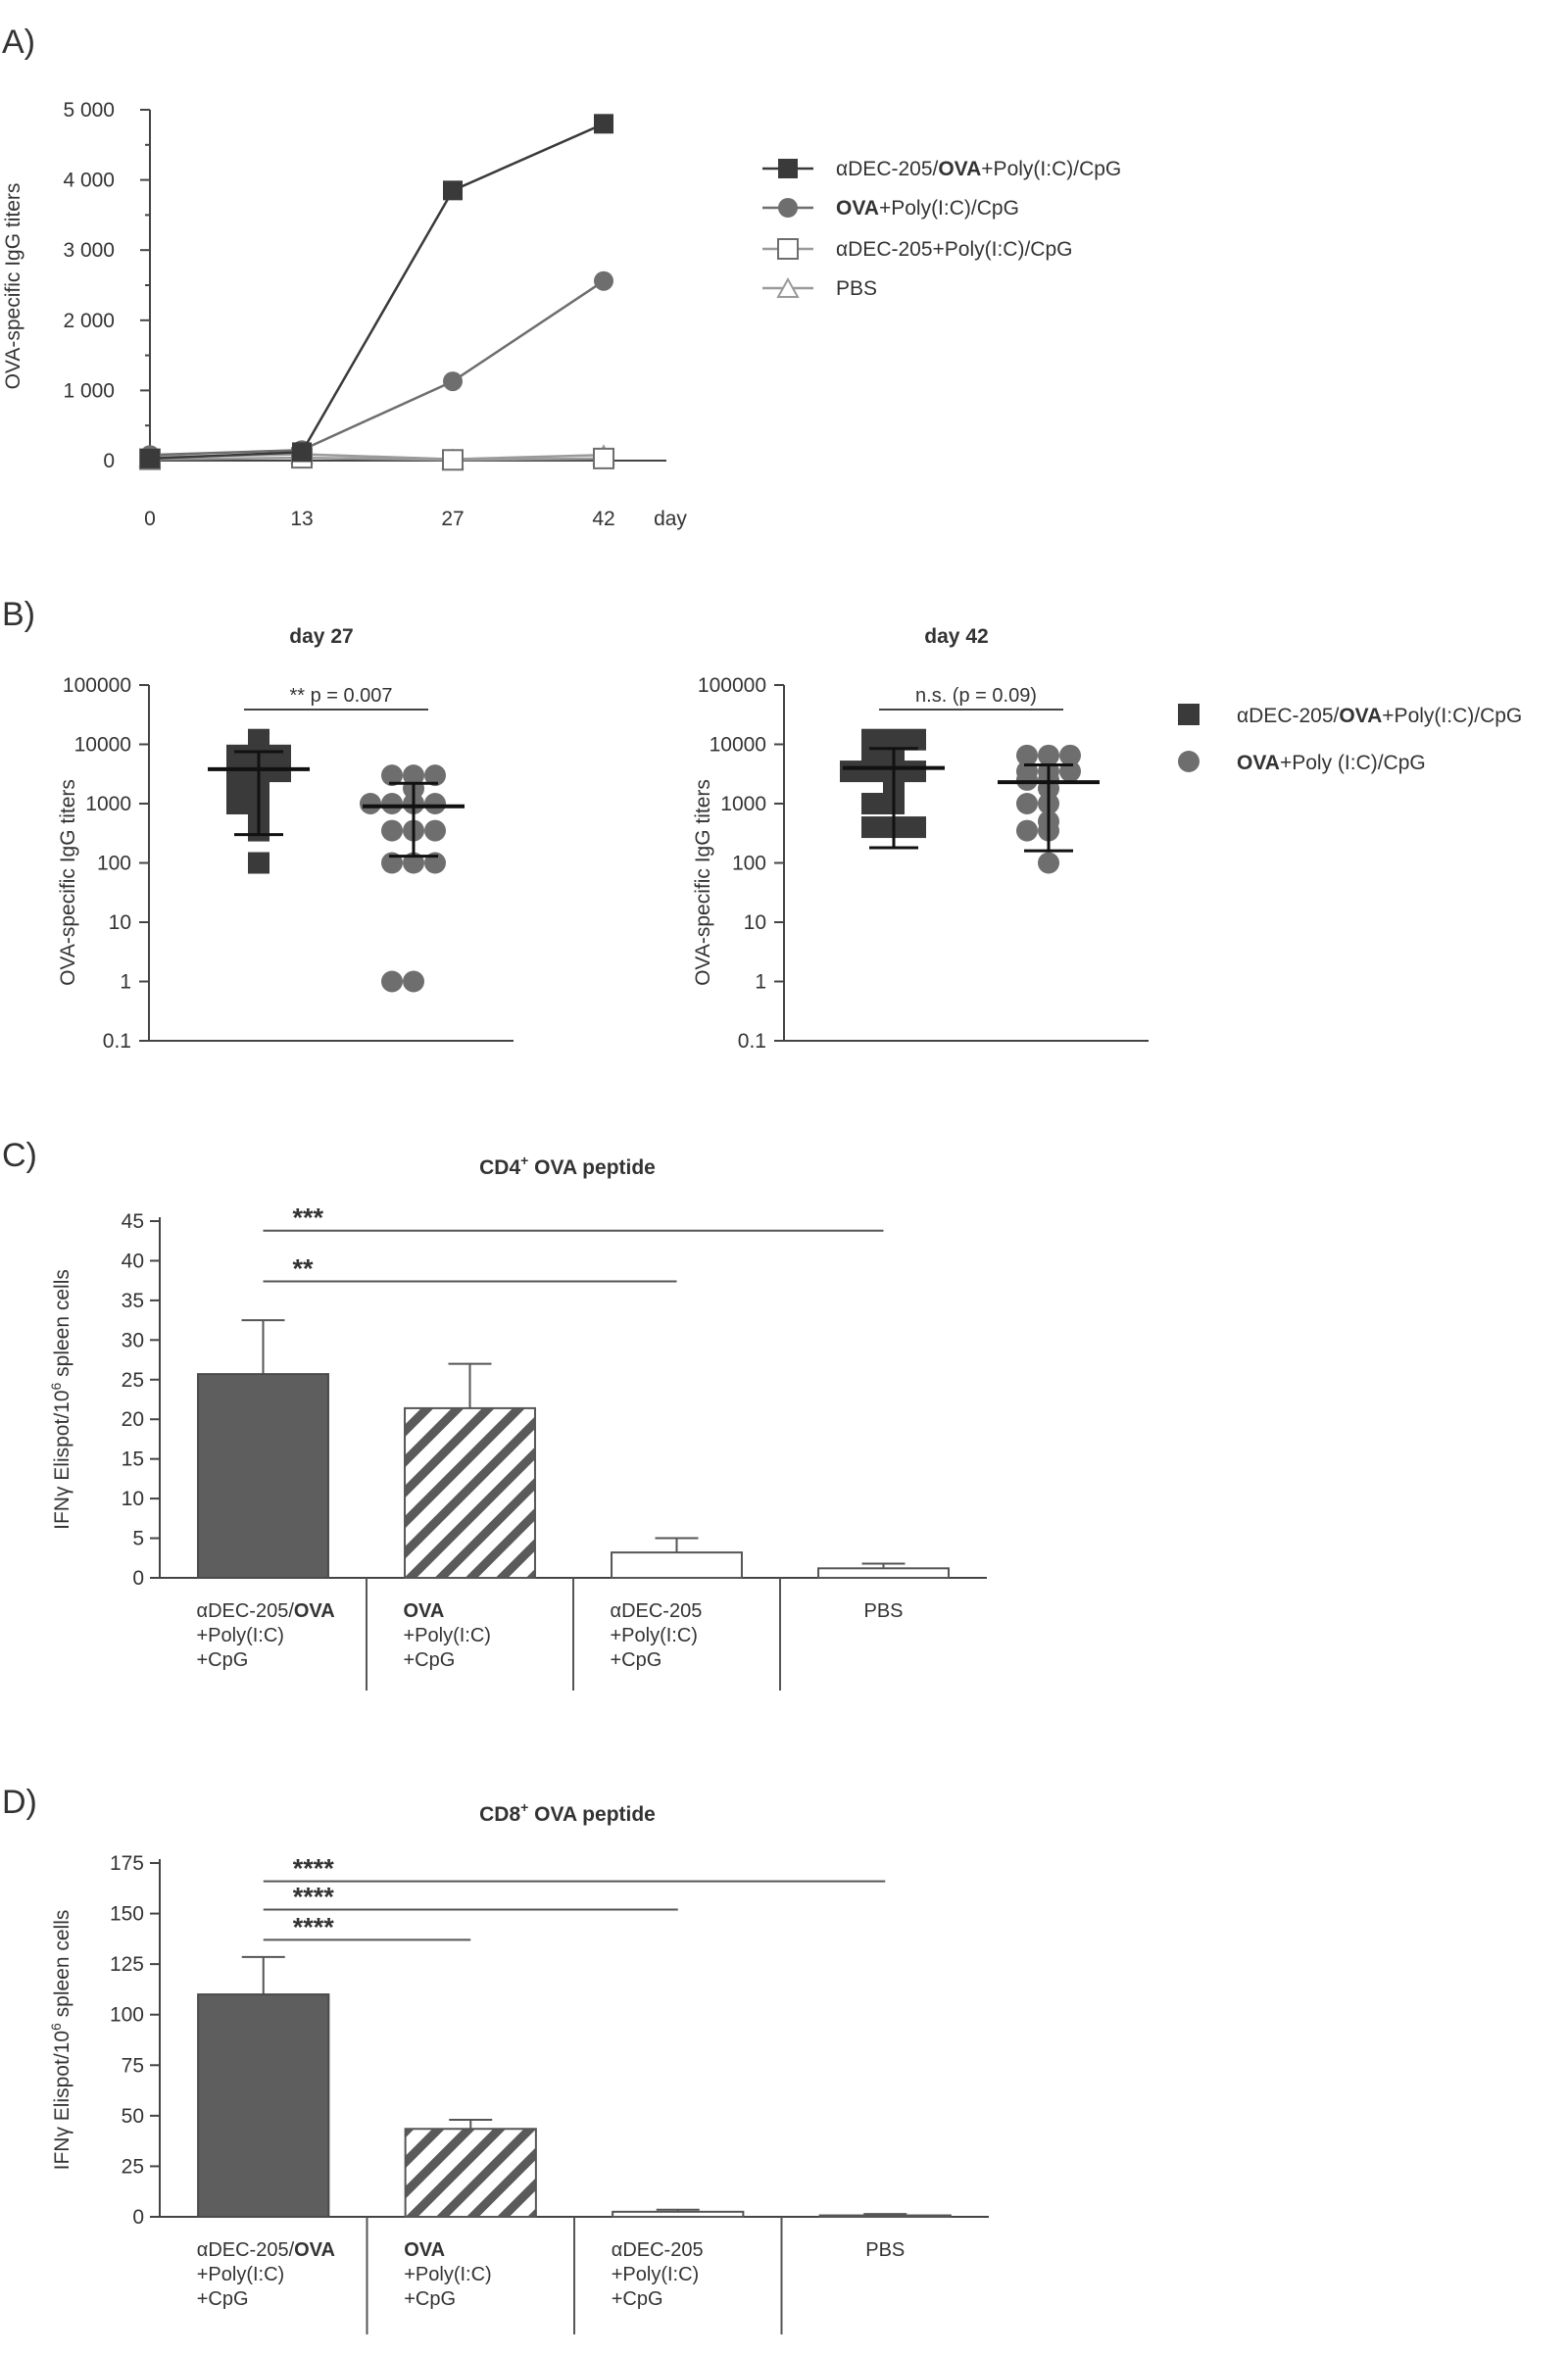  Describe the element at coordinates (738, 745) in the screenshot. I see `y-tick-label: 10000` at that location.